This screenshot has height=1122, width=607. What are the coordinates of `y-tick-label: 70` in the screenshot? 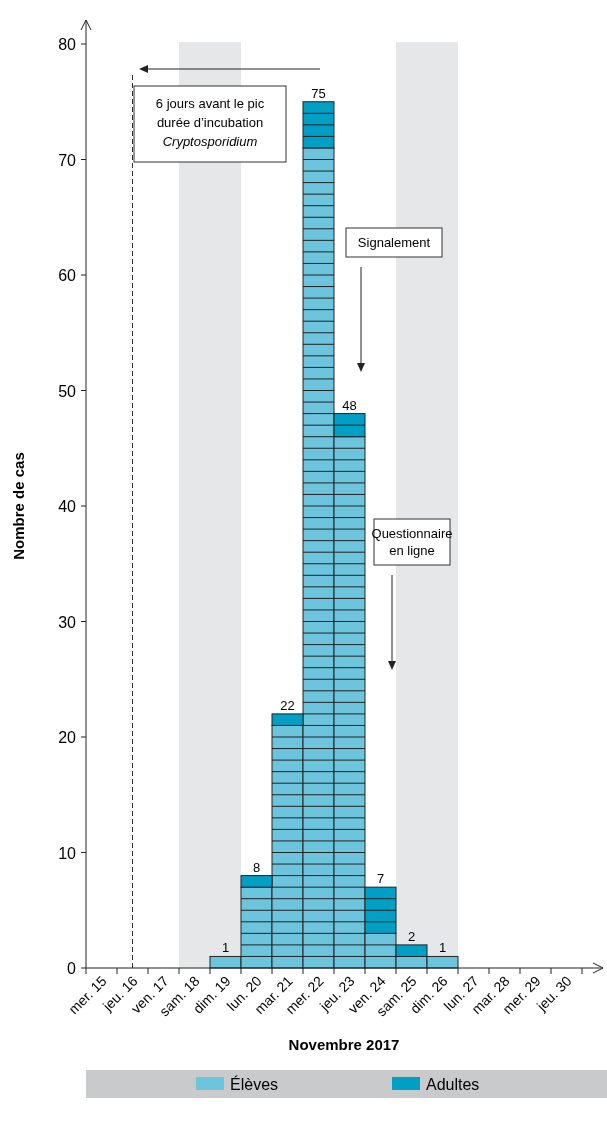 It's located at (67, 160).